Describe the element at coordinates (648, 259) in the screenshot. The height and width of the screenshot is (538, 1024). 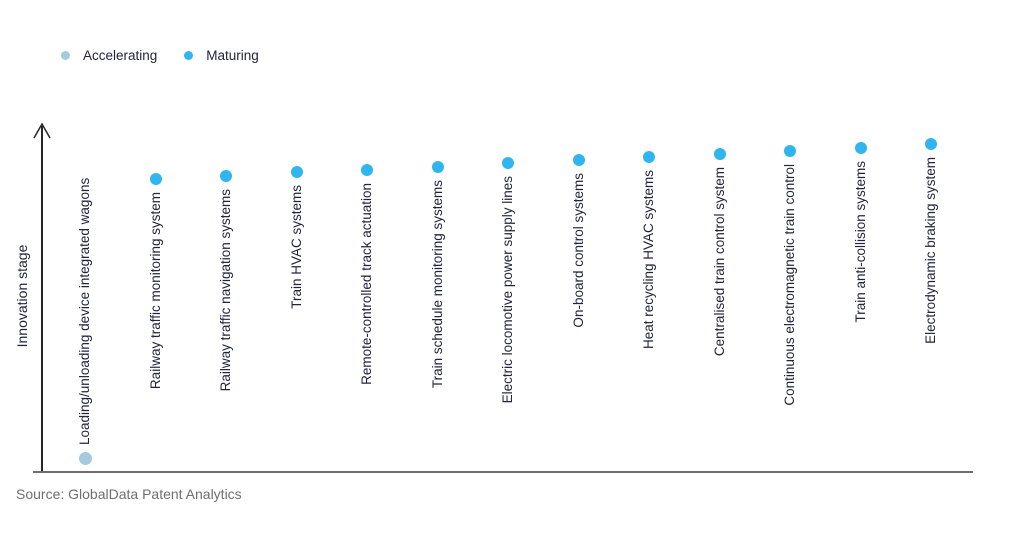
I see `data-point-label: Heat recycling HVAC systems` at that location.